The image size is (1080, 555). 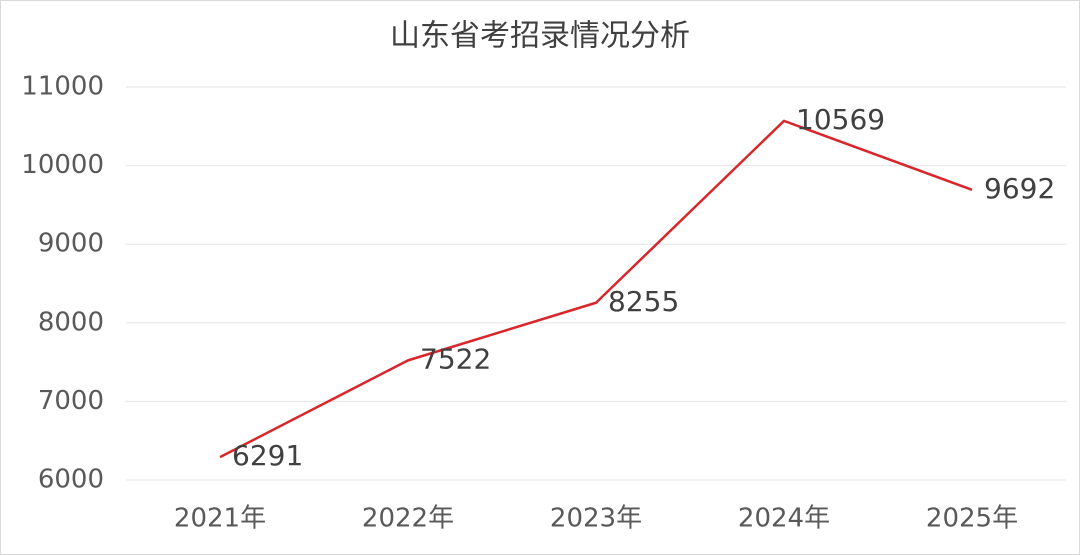 What do you see at coordinates (1019, 188) in the screenshot?
I see `data-label: 9692` at bounding box center [1019, 188].